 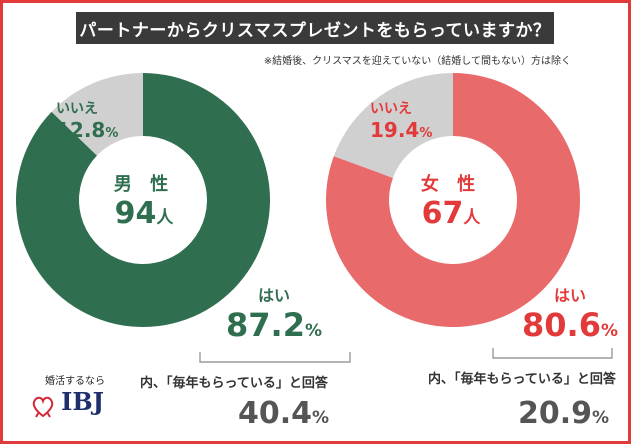 I want to click on male-sub-pct-sign: %, so click(x=321, y=418).